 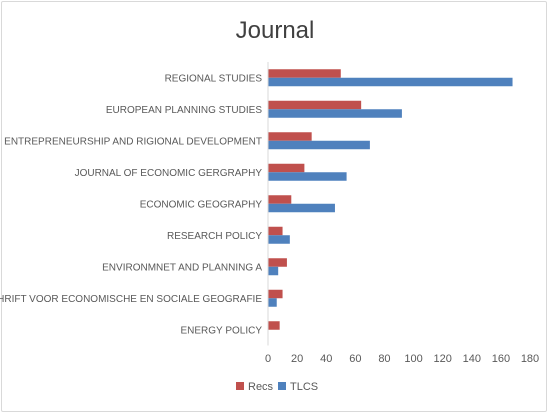 What do you see at coordinates (221, 330) in the screenshot?
I see `category-label-8: ENERGY POLICY` at bounding box center [221, 330].